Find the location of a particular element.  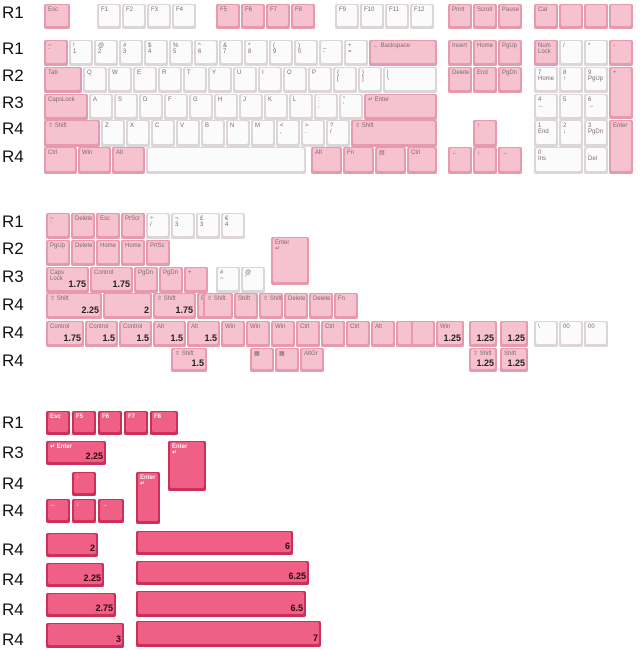

keycap: % 5 is located at coordinates (181, 53).